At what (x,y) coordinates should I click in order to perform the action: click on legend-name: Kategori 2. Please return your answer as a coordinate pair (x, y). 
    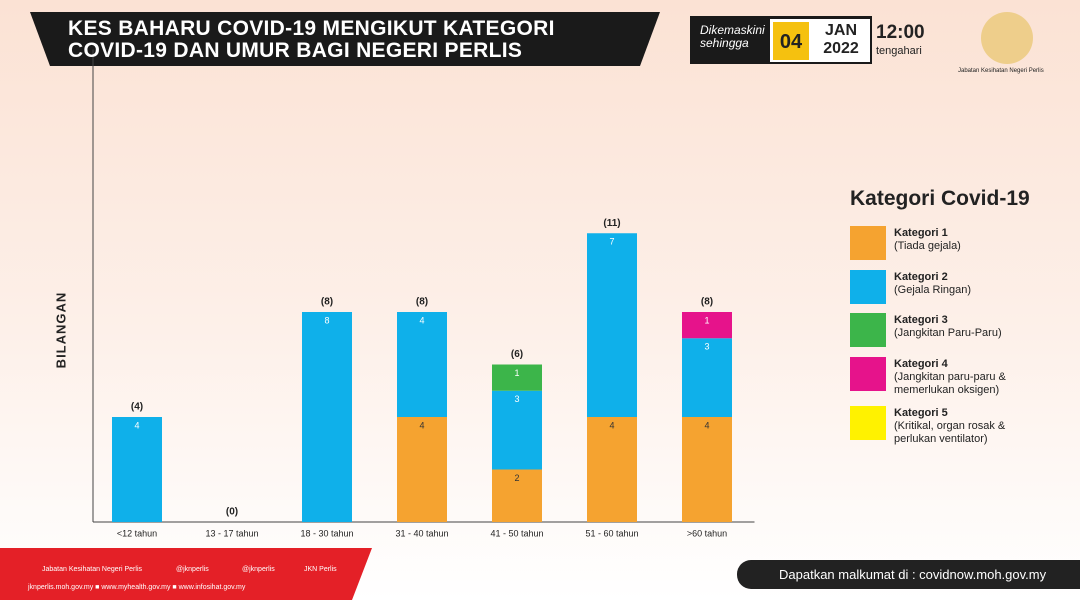
    Looking at the image, I should click on (921, 277).